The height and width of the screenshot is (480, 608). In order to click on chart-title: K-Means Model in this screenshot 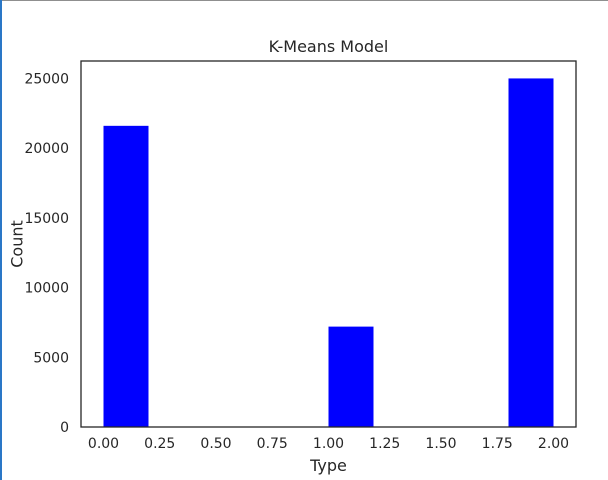, I will do `click(329, 46)`.